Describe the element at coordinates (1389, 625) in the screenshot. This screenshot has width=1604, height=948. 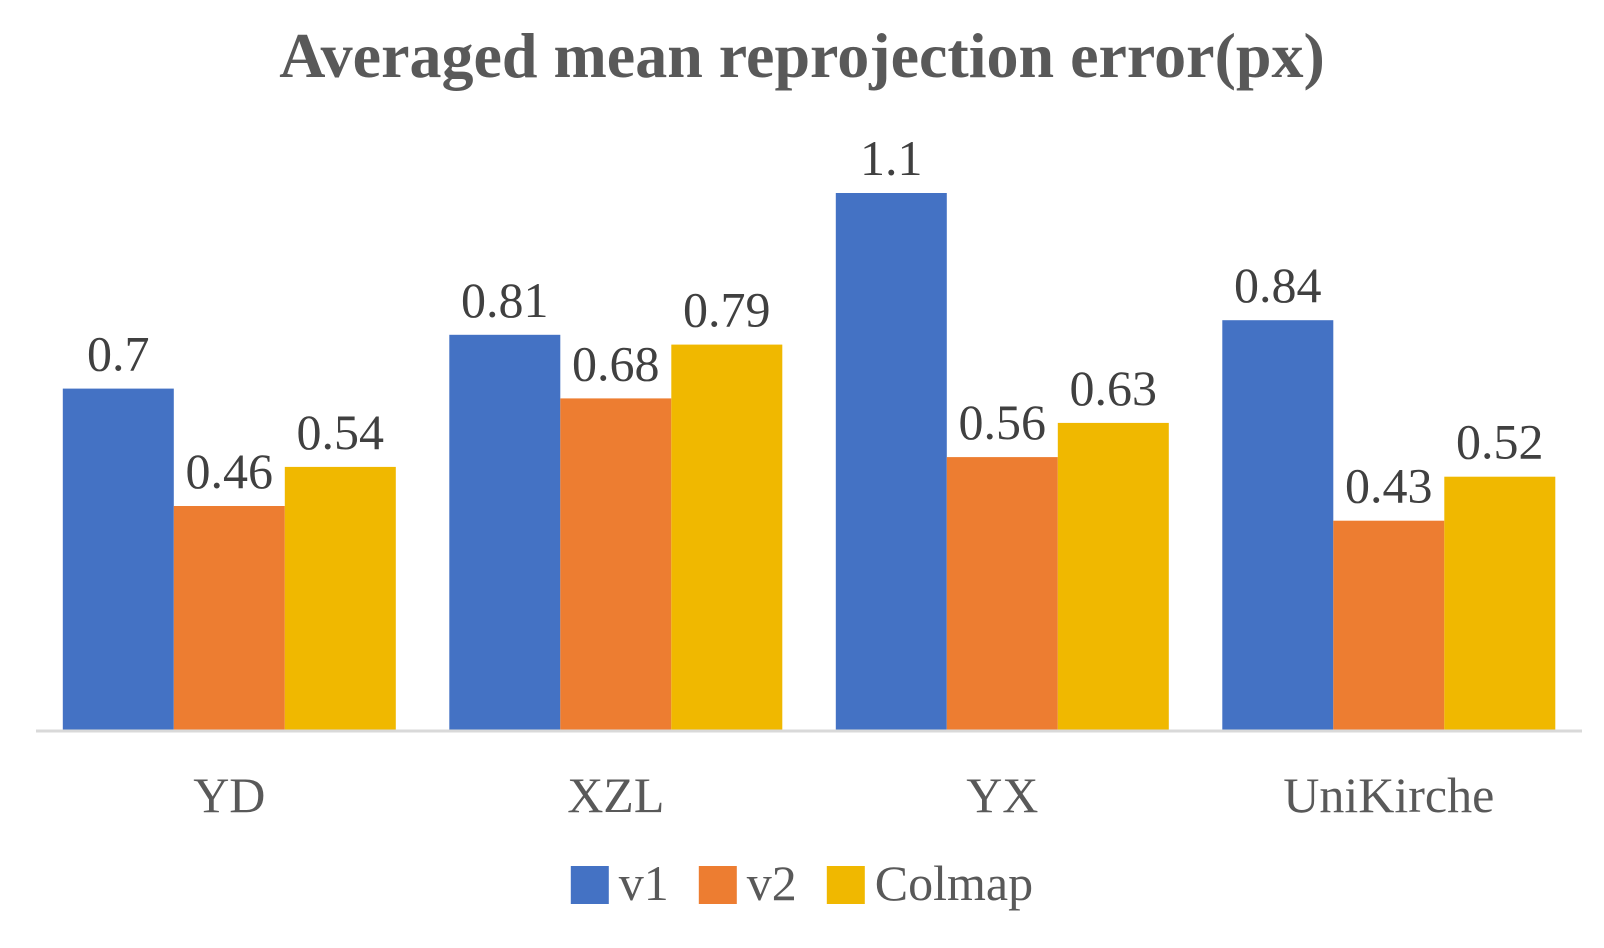
I see `bar-v2-unikirche` at that location.